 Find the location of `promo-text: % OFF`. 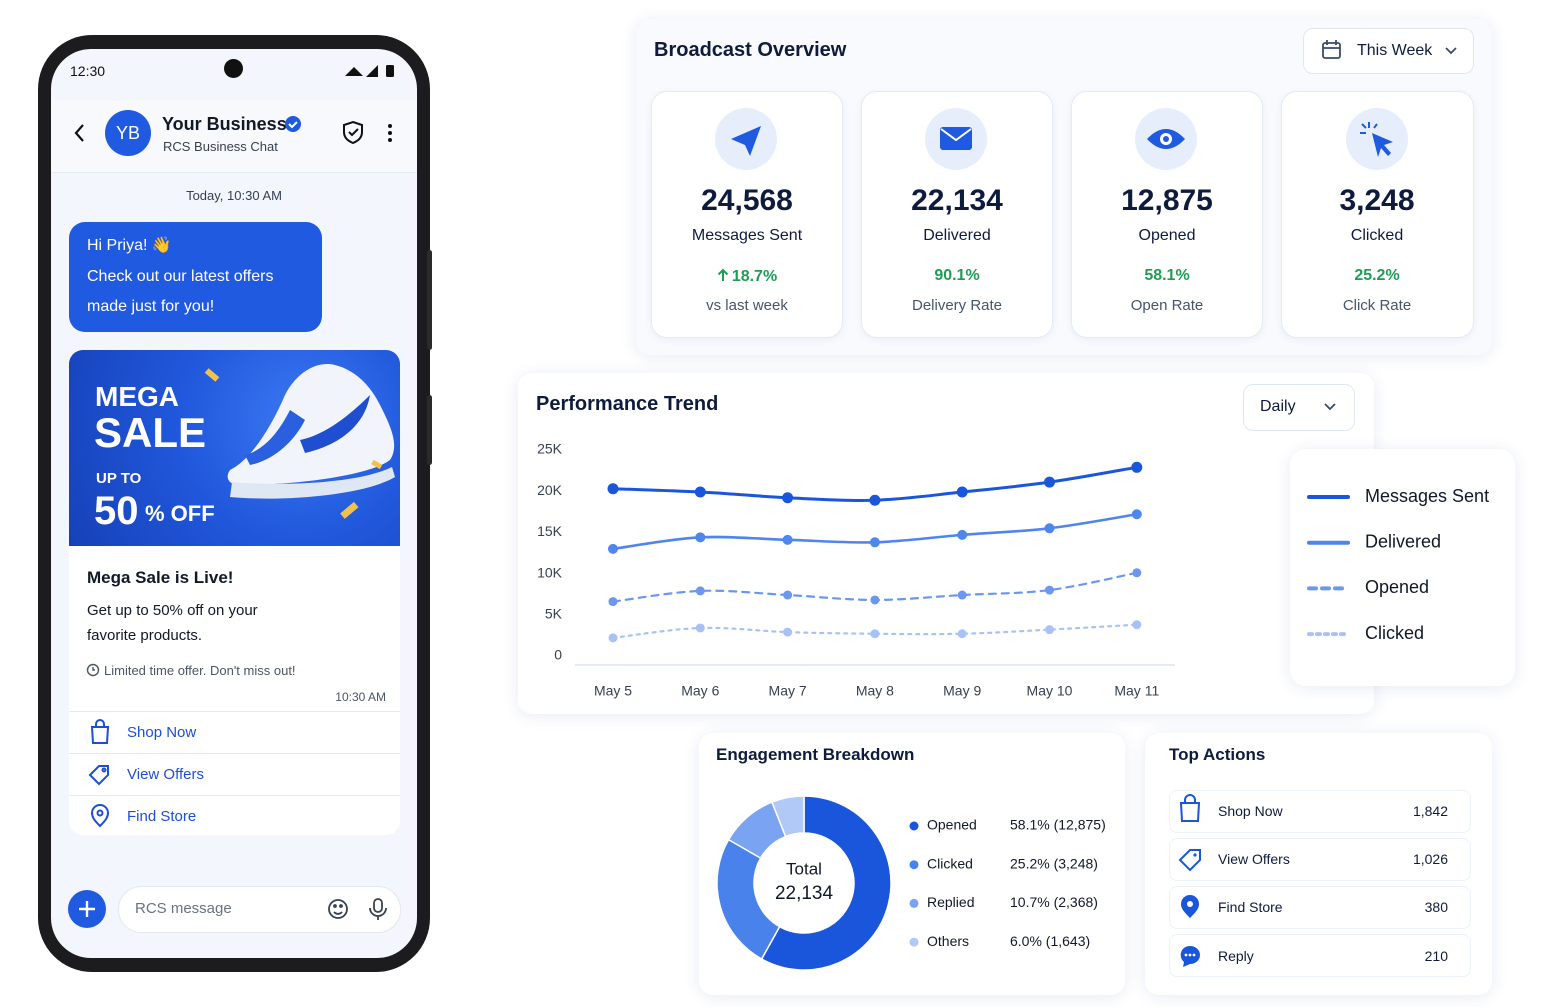

promo-text: % OFF is located at coordinates (180, 513).